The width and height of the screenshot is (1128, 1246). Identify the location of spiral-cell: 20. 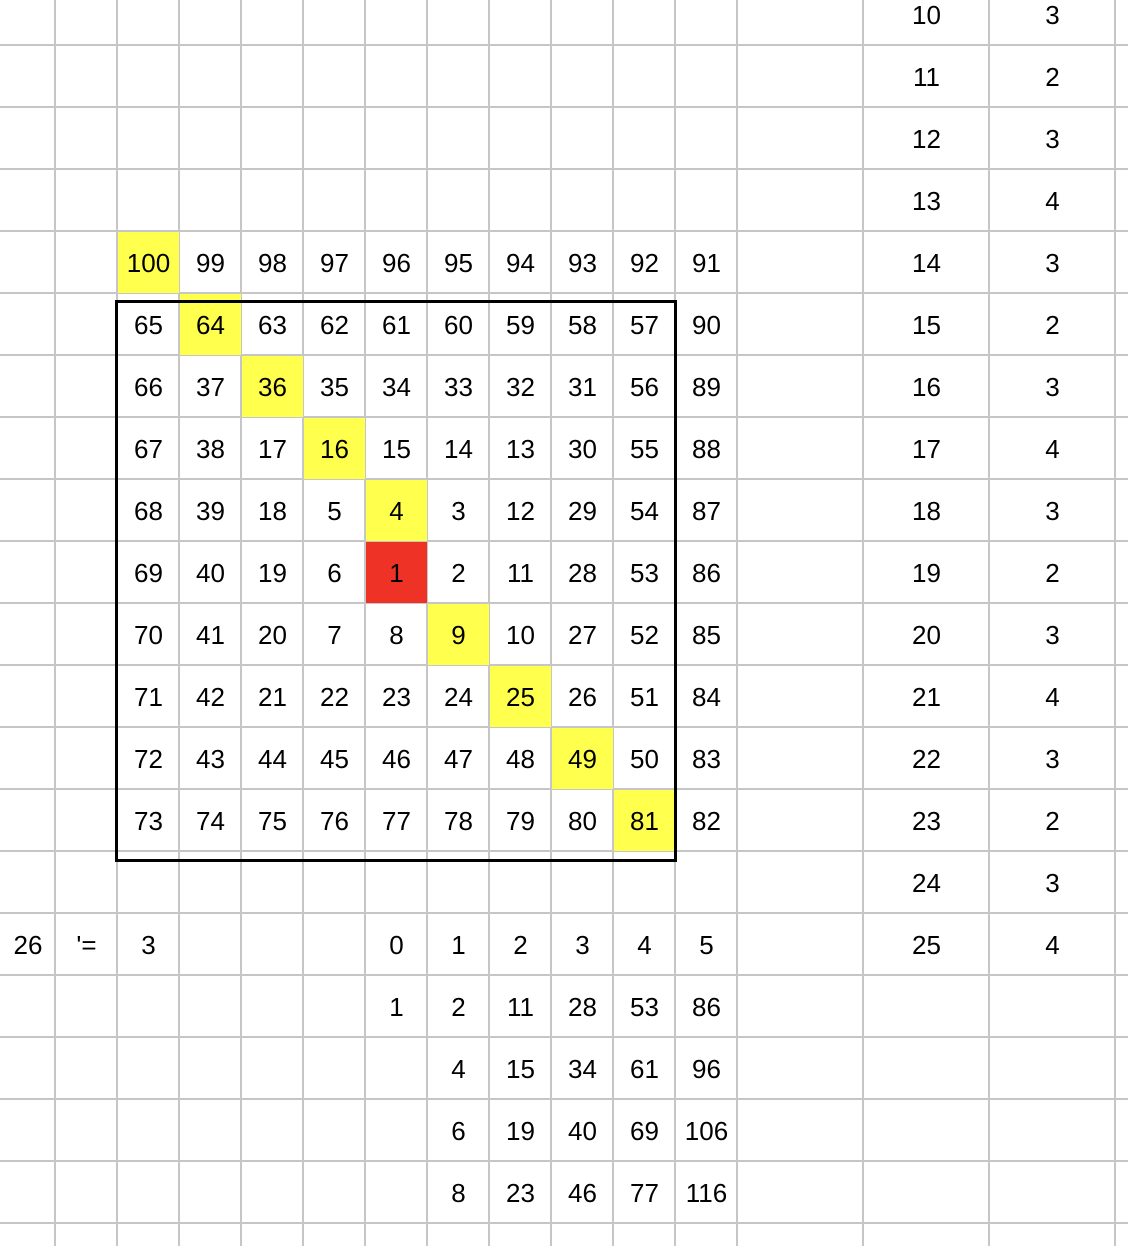
(272, 634).